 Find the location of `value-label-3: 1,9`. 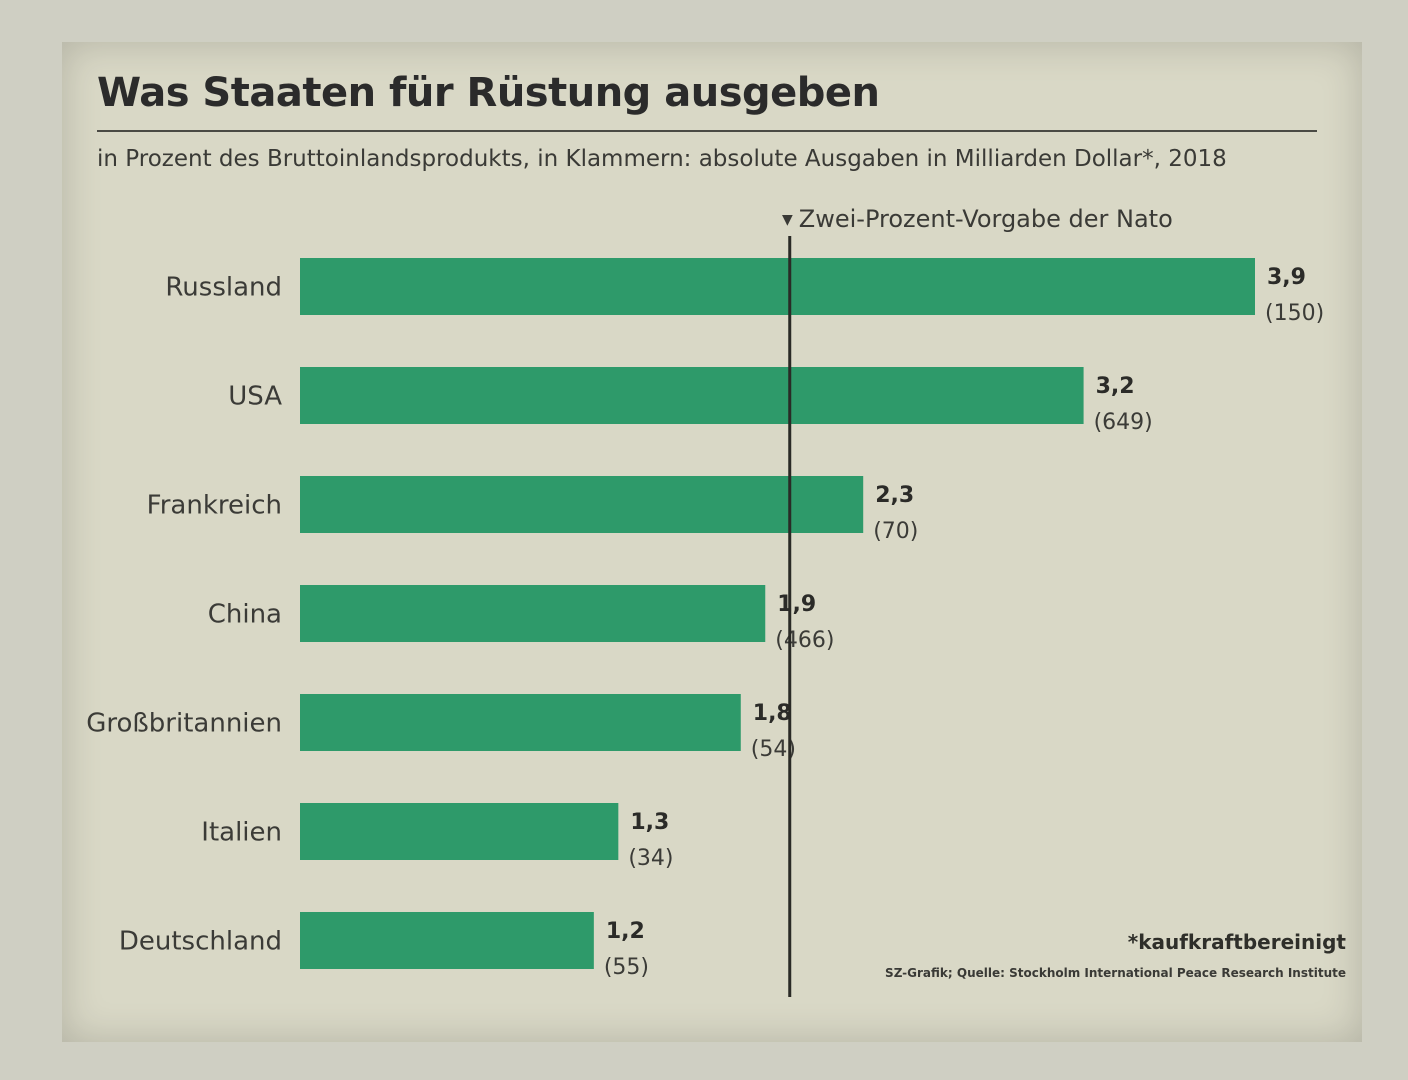

value-label-3: 1,9 is located at coordinates (796, 604).